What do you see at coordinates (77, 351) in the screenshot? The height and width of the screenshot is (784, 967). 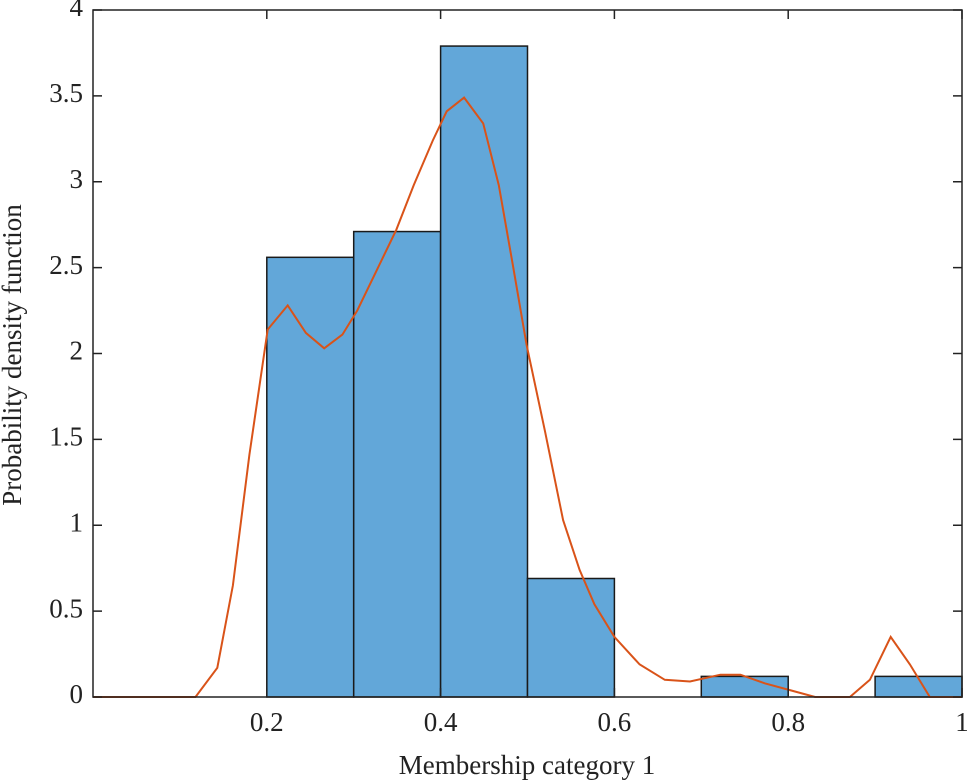 I see `y-tick-label: 2` at bounding box center [77, 351].